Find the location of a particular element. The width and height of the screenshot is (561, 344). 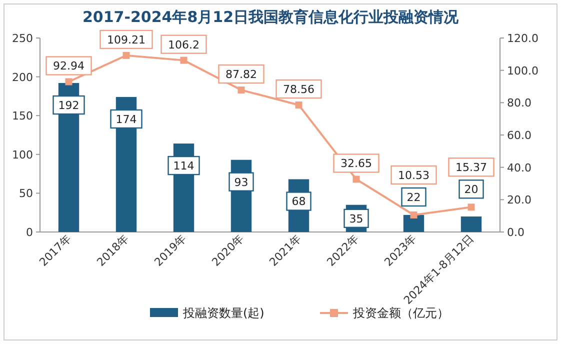

y-tick-label: 0 is located at coordinates (29, 232).